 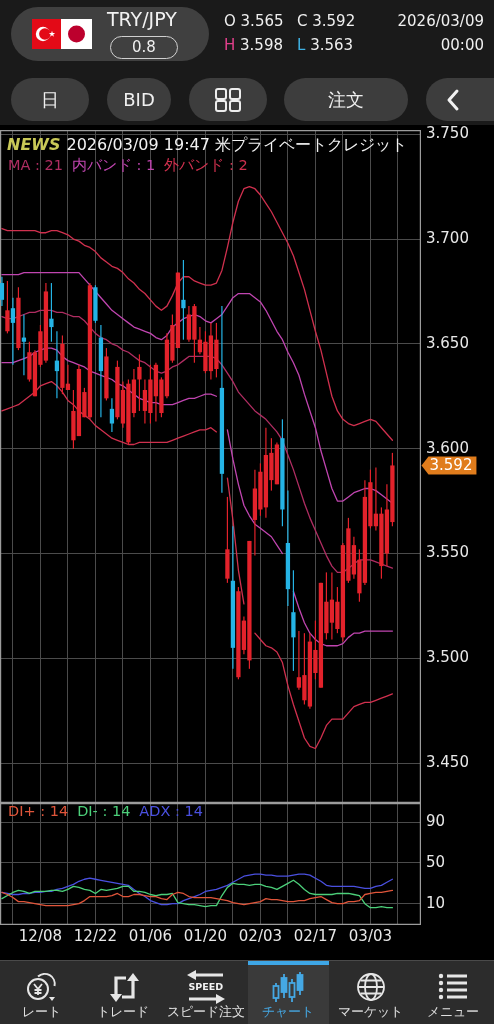 I want to click on text: O 3.565, so click(x=254, y=21).